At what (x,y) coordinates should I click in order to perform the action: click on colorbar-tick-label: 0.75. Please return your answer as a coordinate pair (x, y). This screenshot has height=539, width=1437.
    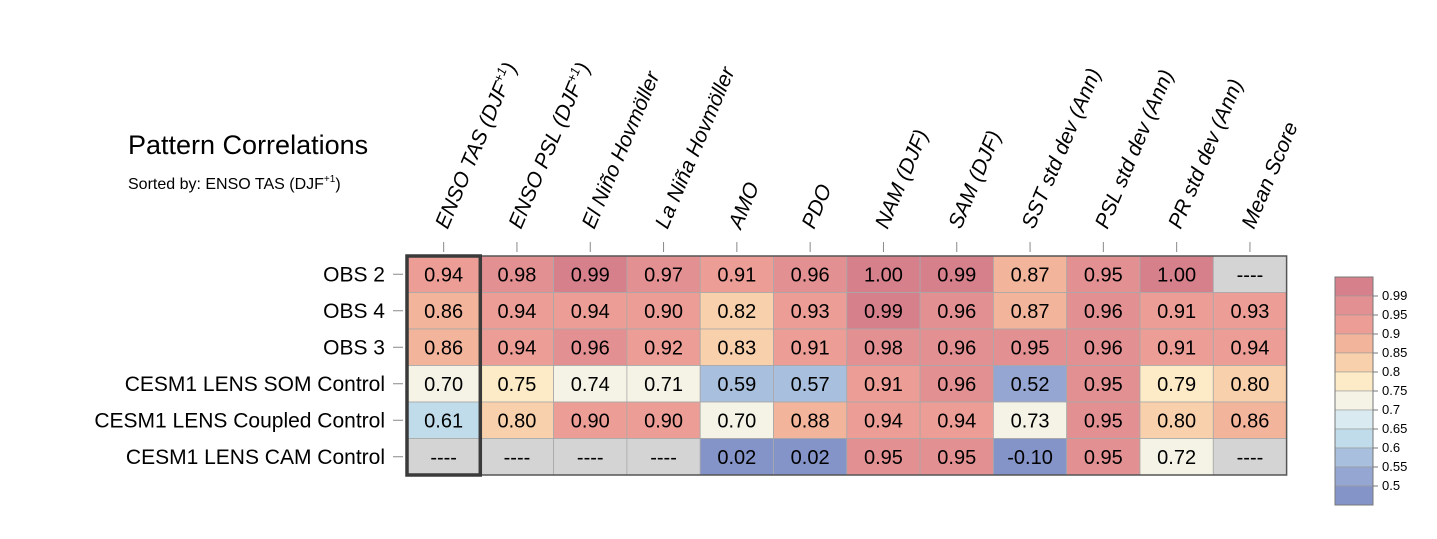
    Looking at the image, I should click on (1394, 390).